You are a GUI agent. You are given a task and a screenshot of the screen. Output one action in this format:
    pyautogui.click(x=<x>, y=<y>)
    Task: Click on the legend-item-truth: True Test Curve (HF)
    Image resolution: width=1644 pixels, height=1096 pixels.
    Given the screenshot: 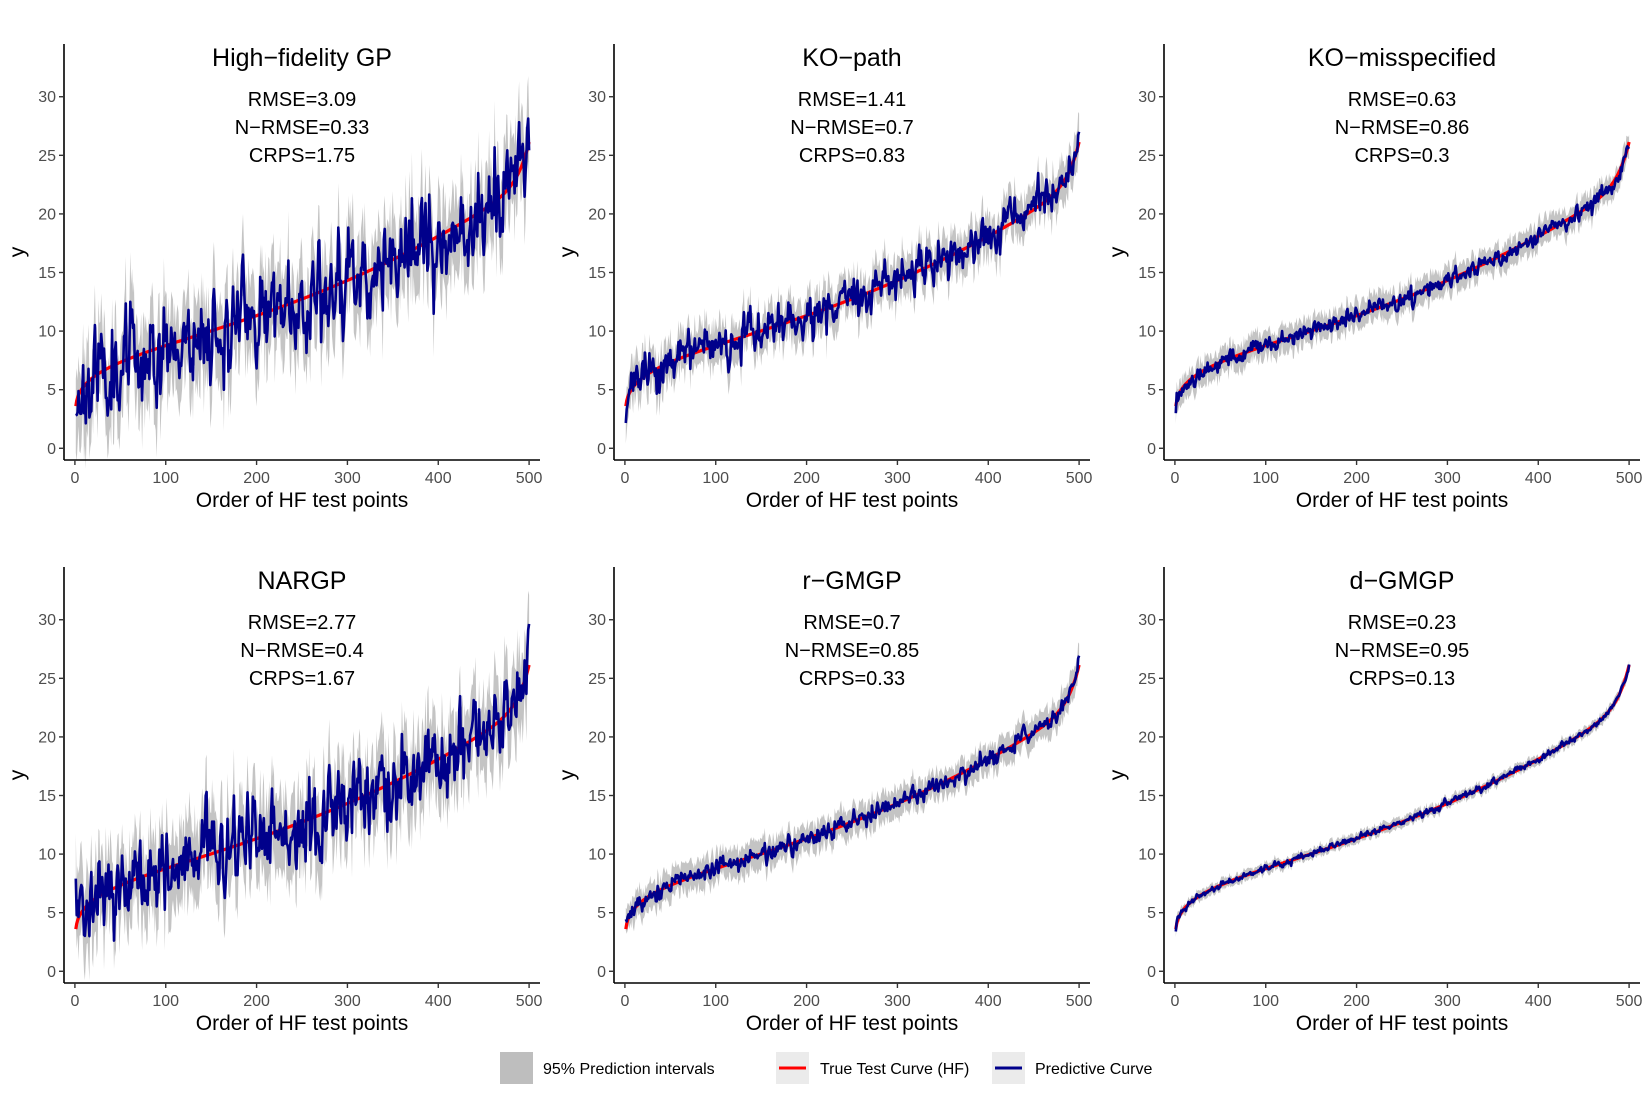 What is the action you would take?
    pyautogui.click(x=872, y=1068)
    